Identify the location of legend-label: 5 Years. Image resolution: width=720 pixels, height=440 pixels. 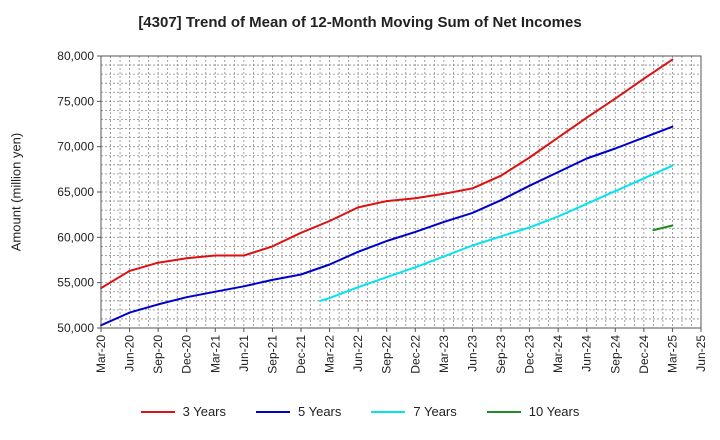
(320, 411).